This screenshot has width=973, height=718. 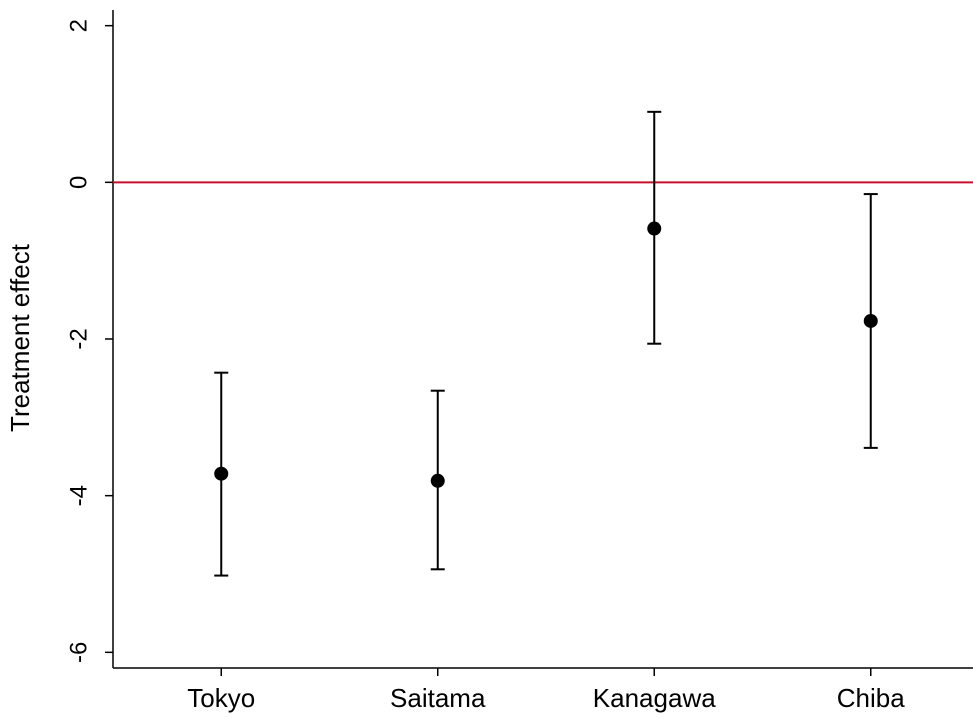 What do you see at coordinates (221, 698) in the screenshot?
I see `x-tick-label: Tokyo` at bounding box center [221, 698].